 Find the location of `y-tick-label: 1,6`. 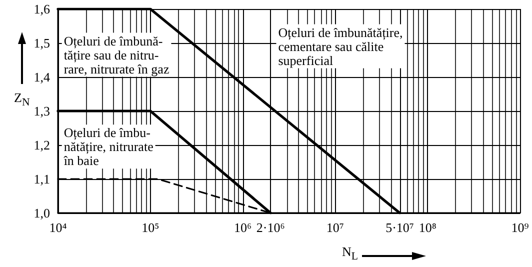

y-tick-label: 1,6 is located at coordinates (42, 9).